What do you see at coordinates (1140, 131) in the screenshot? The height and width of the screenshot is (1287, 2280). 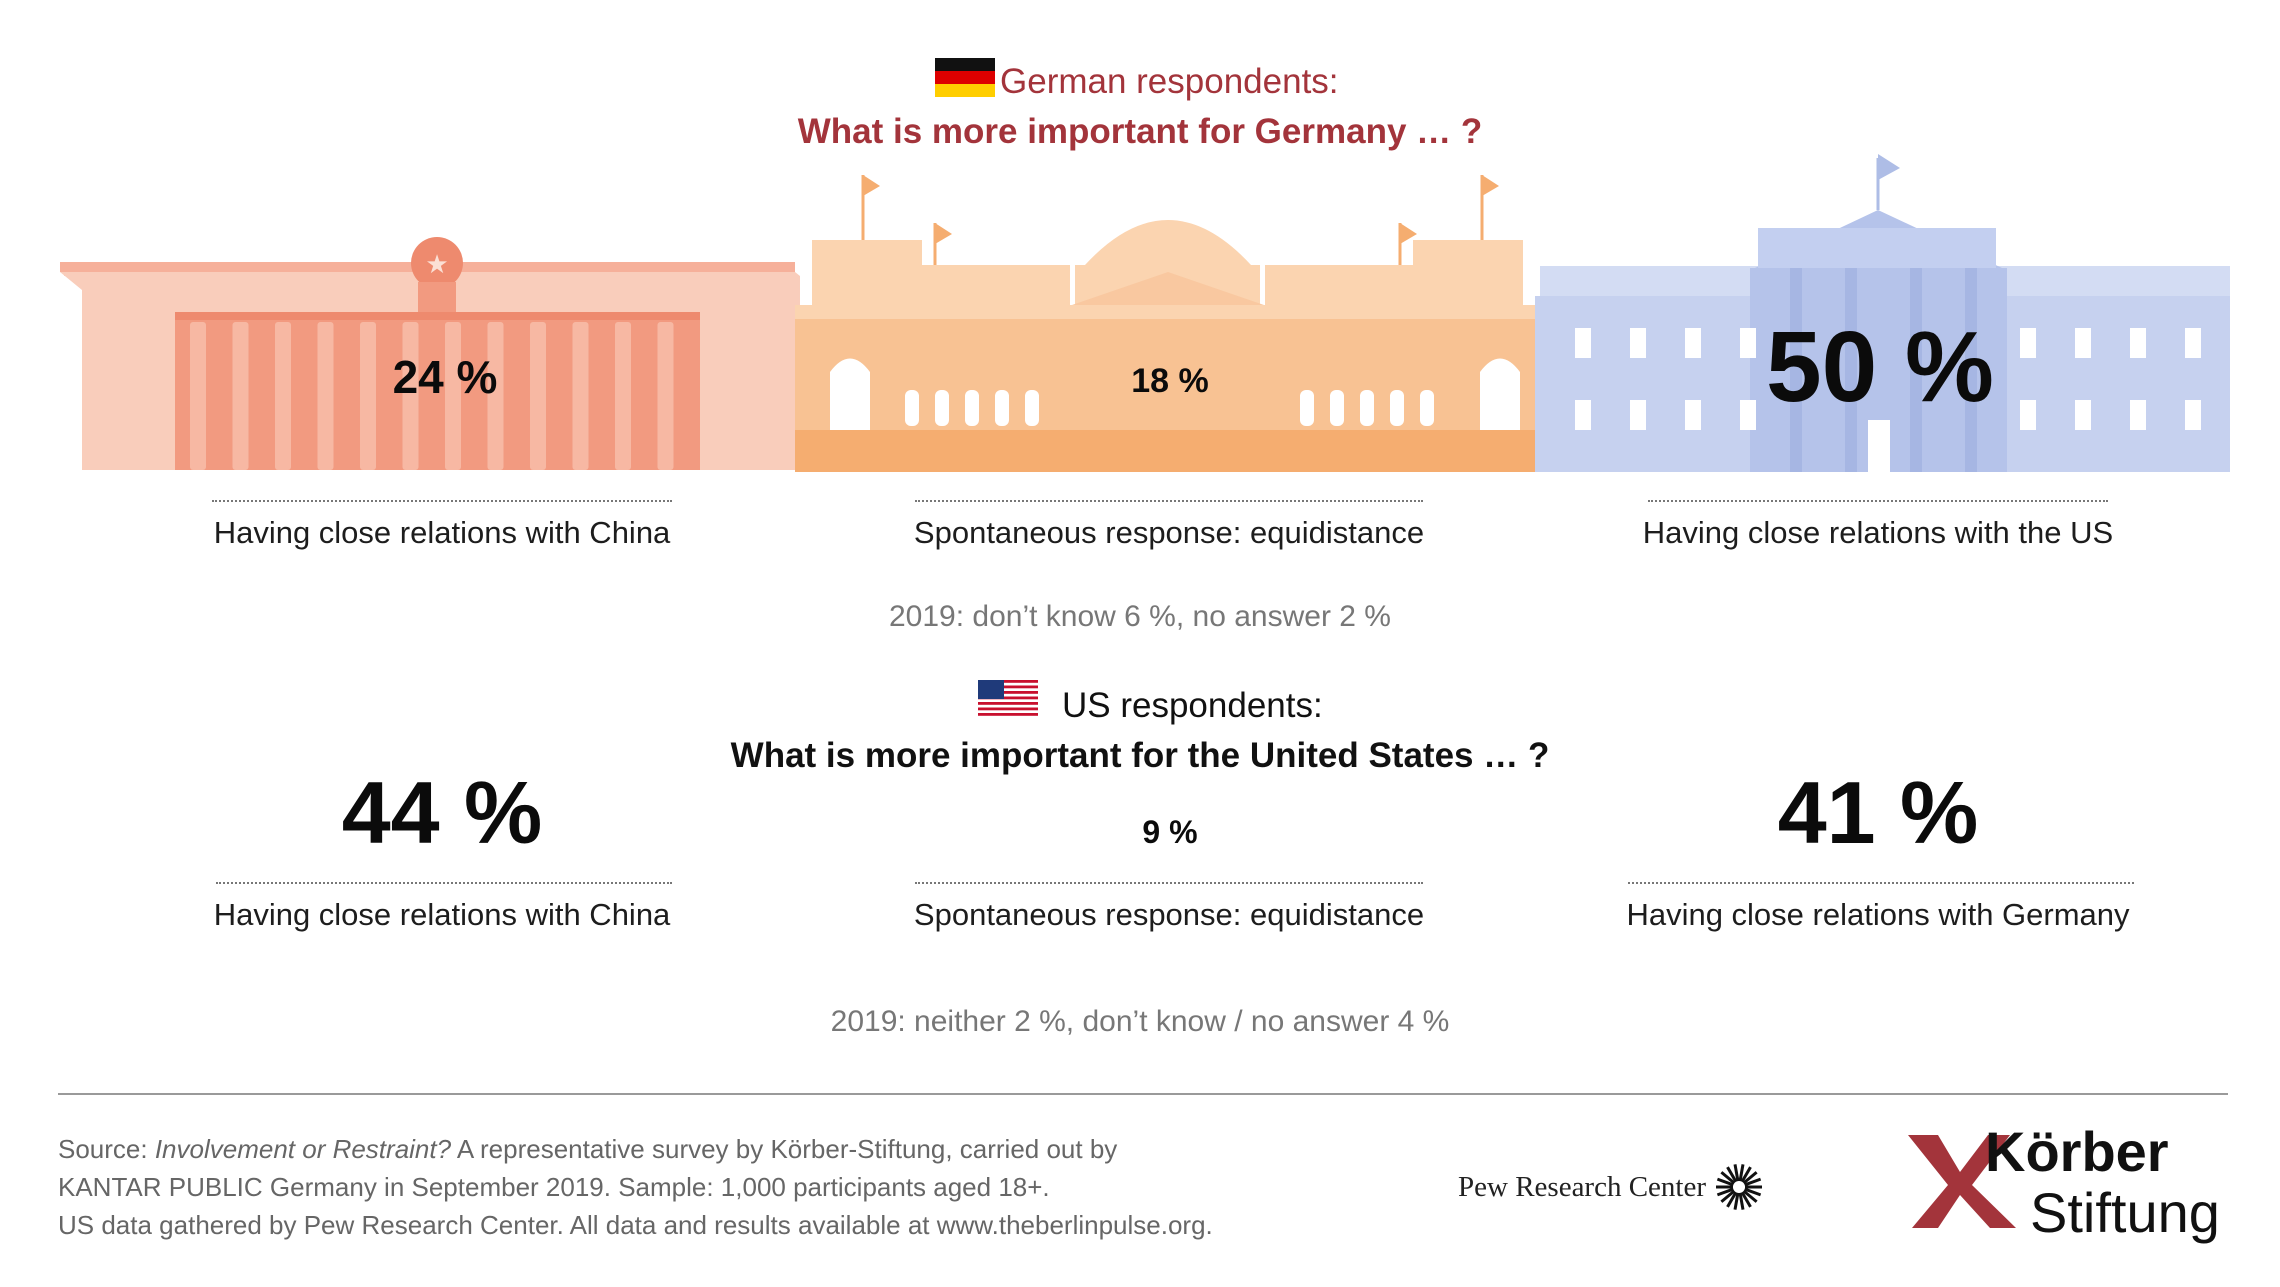 I see `german-title-line2: What is more important for Germany … ?` at bounding box center [1140, 131].